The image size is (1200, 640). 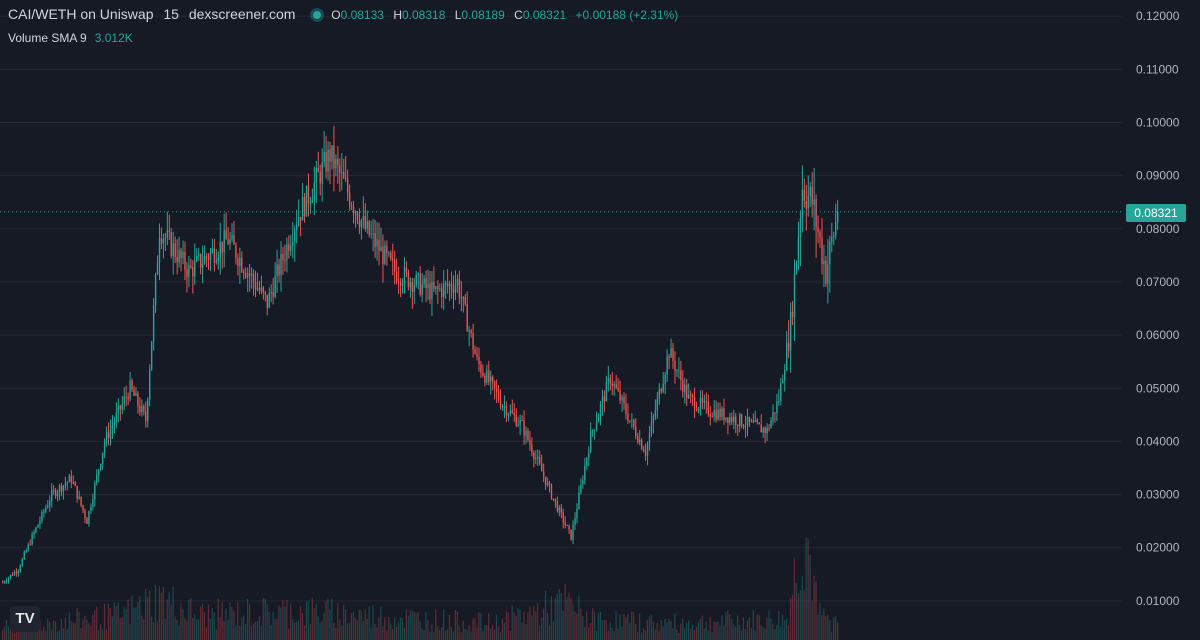 What do you see at coordinates (1158, 16) in the screenshot?
I see `y-tick-label: 0.12000` at bounding box center [1158, 16].